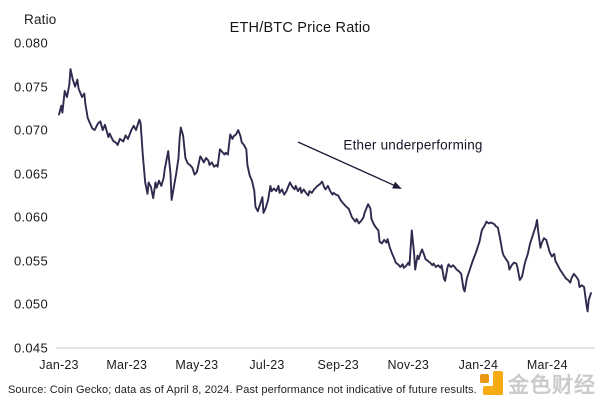  What do you see at coordinates (30, 304) in the screenshot?
I see `y-tick-label: 0.050` at bounding box center [30, 304].